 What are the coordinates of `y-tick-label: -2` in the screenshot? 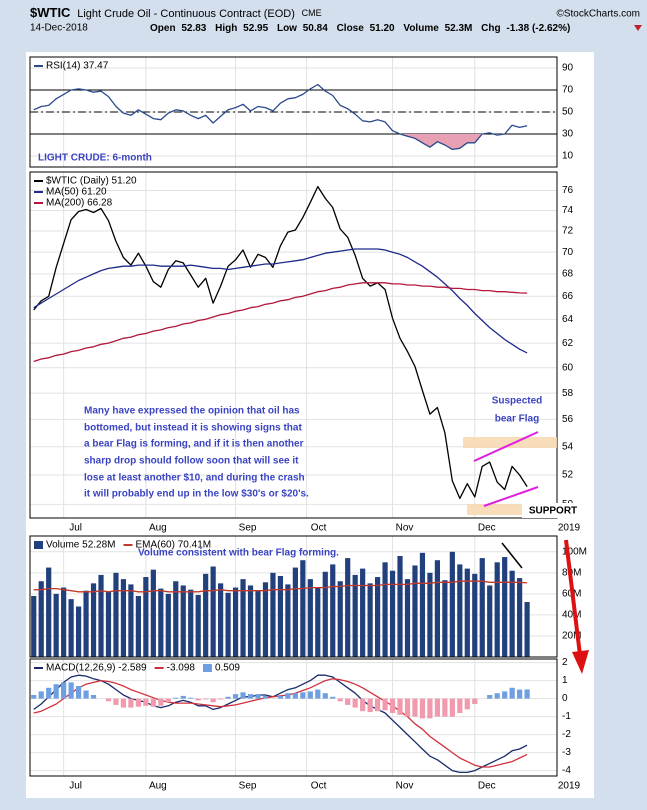 It's located at (566, 734).